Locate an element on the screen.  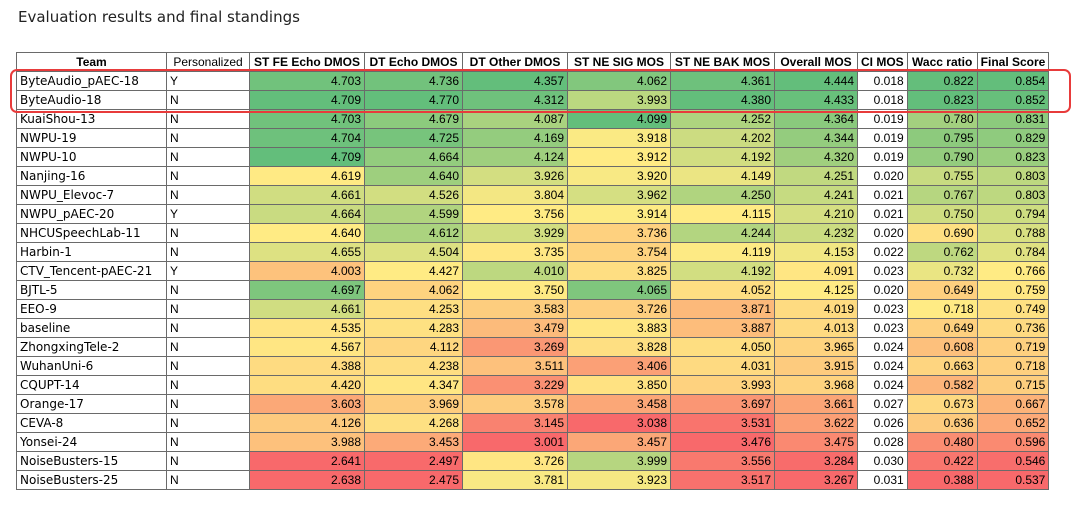
cell-st-ne-bak-mos: 4.380 is located at coordinates (722, 100).